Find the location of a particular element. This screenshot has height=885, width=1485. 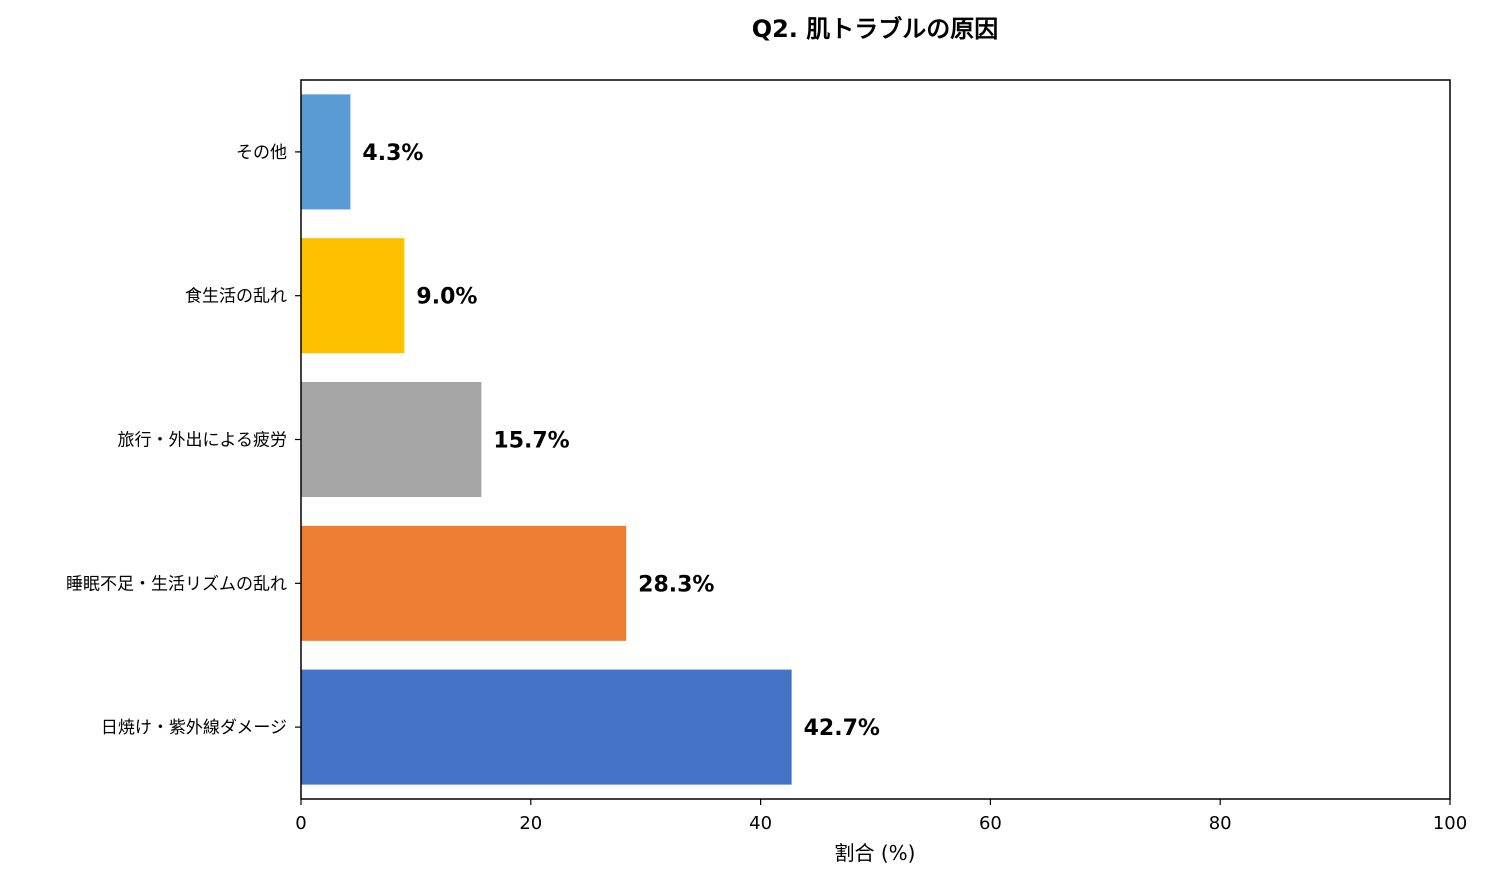

data-label-1: 28.3% is located at coordinates (676, 584).